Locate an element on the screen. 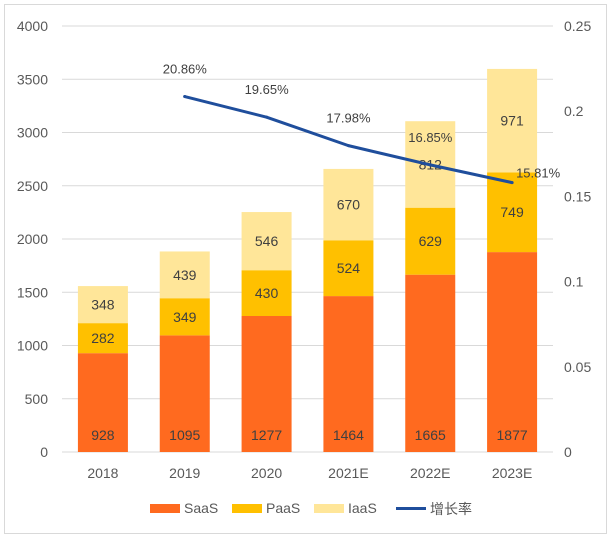 The image size is (613, 542). growth-data-label: 16.85% is located at coordinates (430, 137).